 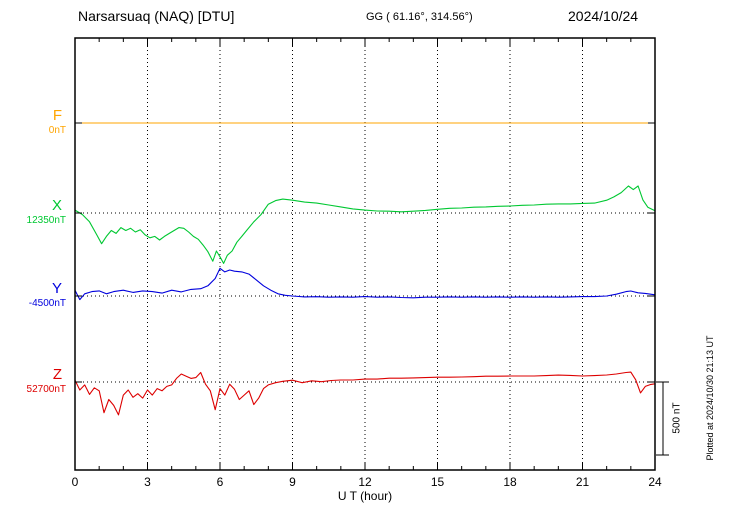 I want to click on station-title: Narsarsuaq (NAQ) [DTU], so click(x=156, y=16).